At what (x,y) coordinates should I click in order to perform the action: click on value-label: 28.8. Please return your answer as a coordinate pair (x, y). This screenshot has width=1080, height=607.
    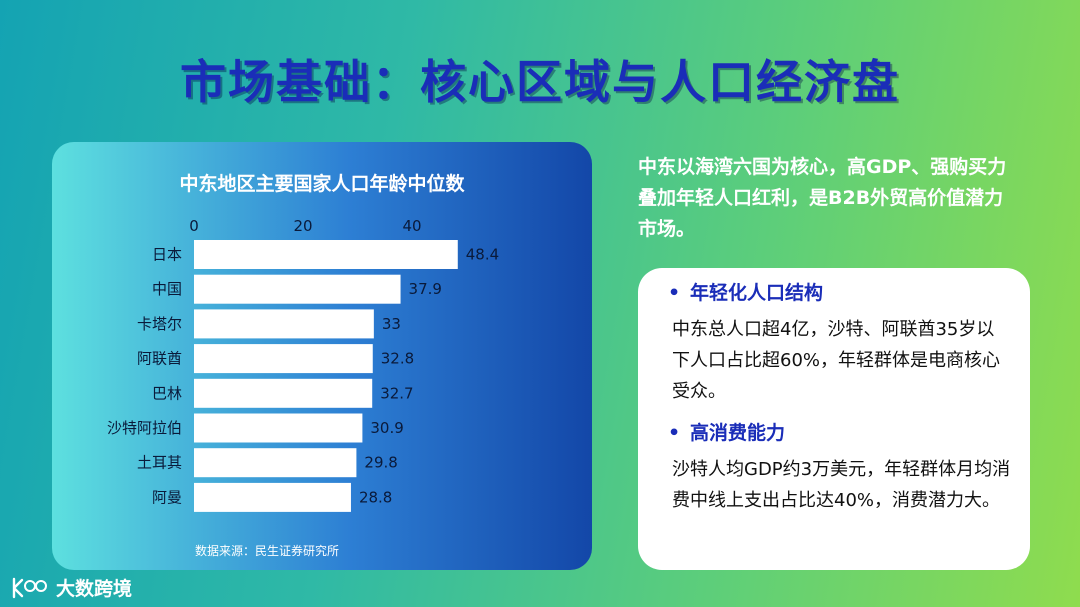
    Looking at the image, I should click on (375, 497).